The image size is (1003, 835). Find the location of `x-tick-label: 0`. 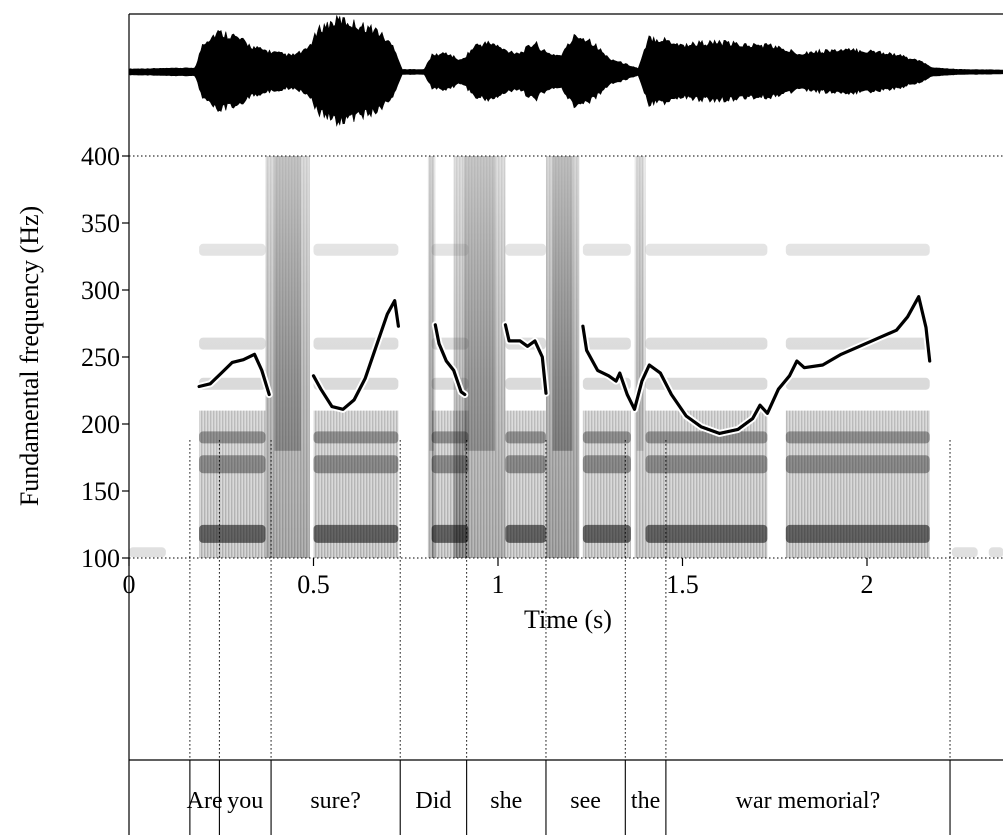

x-tick-label: 0 is located at coordinates (129, 584).